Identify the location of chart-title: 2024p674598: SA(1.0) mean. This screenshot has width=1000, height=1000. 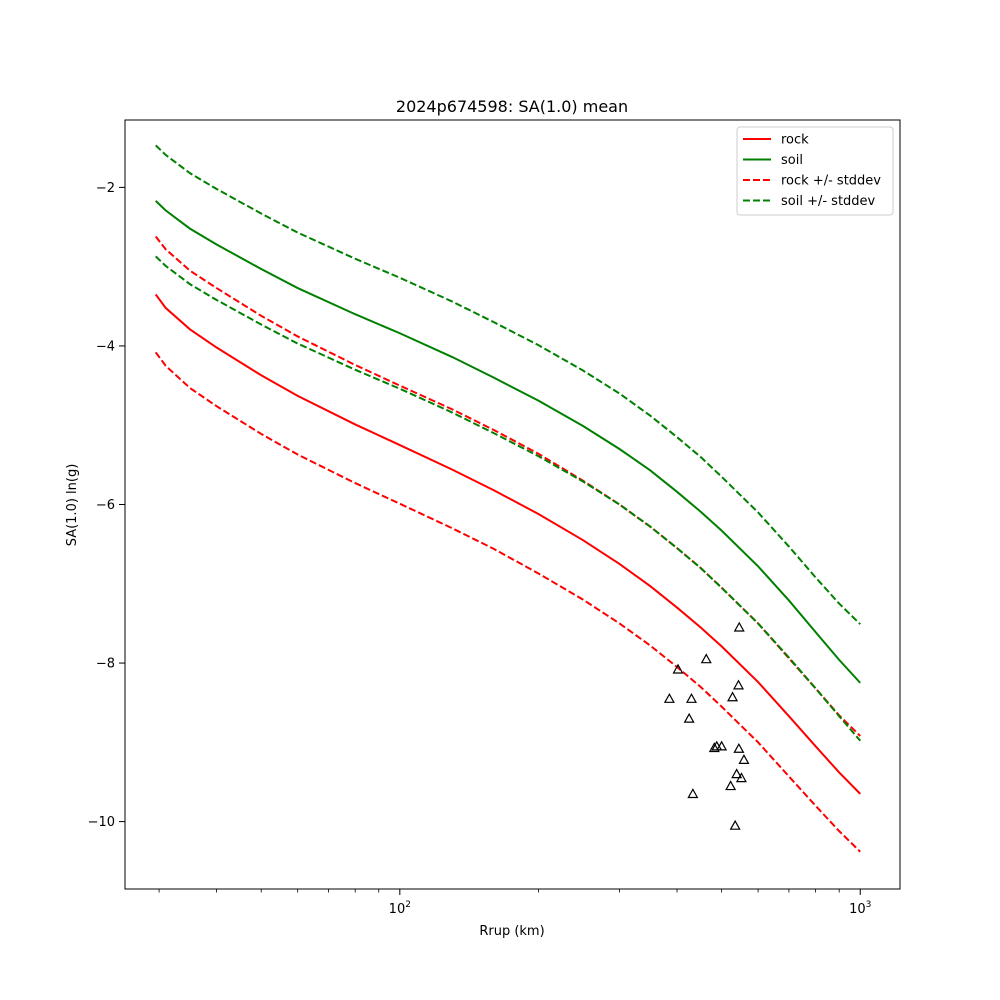
(512, 106).